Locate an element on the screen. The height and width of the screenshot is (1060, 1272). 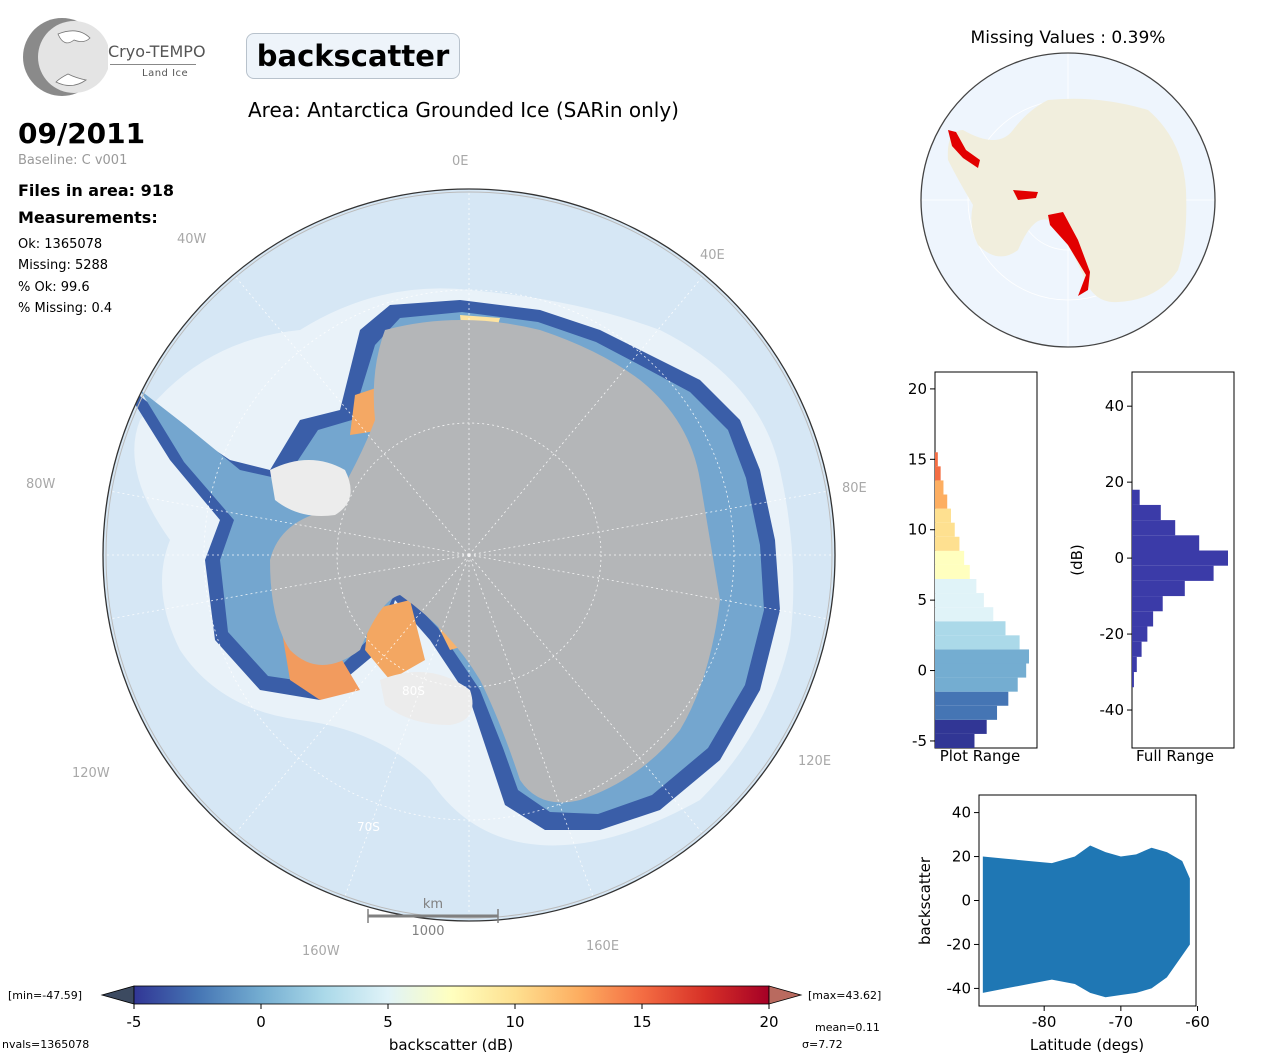
lon-label-0e: 0E is located at coordinates (460, 161).